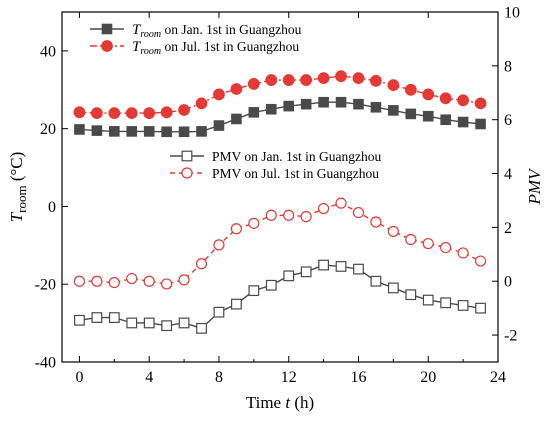  What do you see at coordinates (508, 120) in the screenshot?
I see `y-right-tick-label: 6` at bounding box center [508, 120].